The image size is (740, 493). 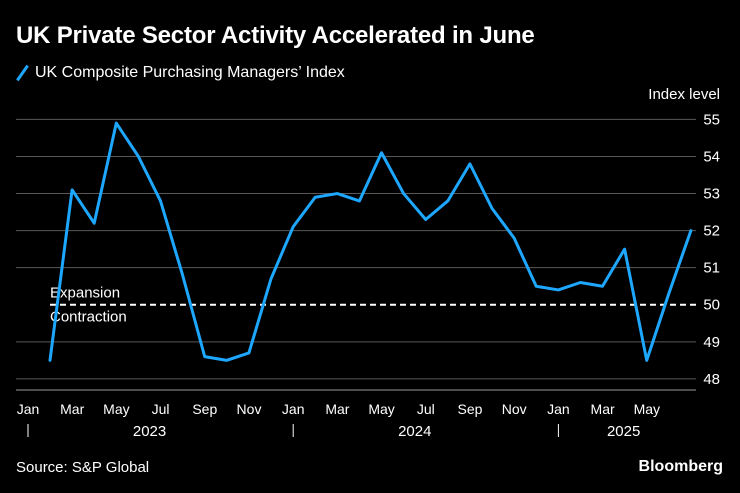 What do you see at coordinates (88, 317) in the screenshot?
I see `reference-label-contraction: Contraction` at bounding box center [88, 317].